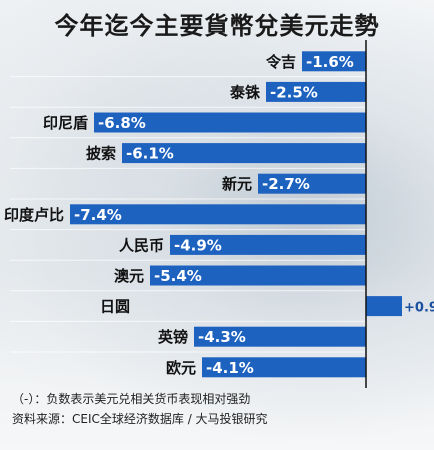 This screenshot has width=434, height=450. Describe the element at coordinates (129, 276) in the screenshot. I see `category-label-7: 澳元` at that location.